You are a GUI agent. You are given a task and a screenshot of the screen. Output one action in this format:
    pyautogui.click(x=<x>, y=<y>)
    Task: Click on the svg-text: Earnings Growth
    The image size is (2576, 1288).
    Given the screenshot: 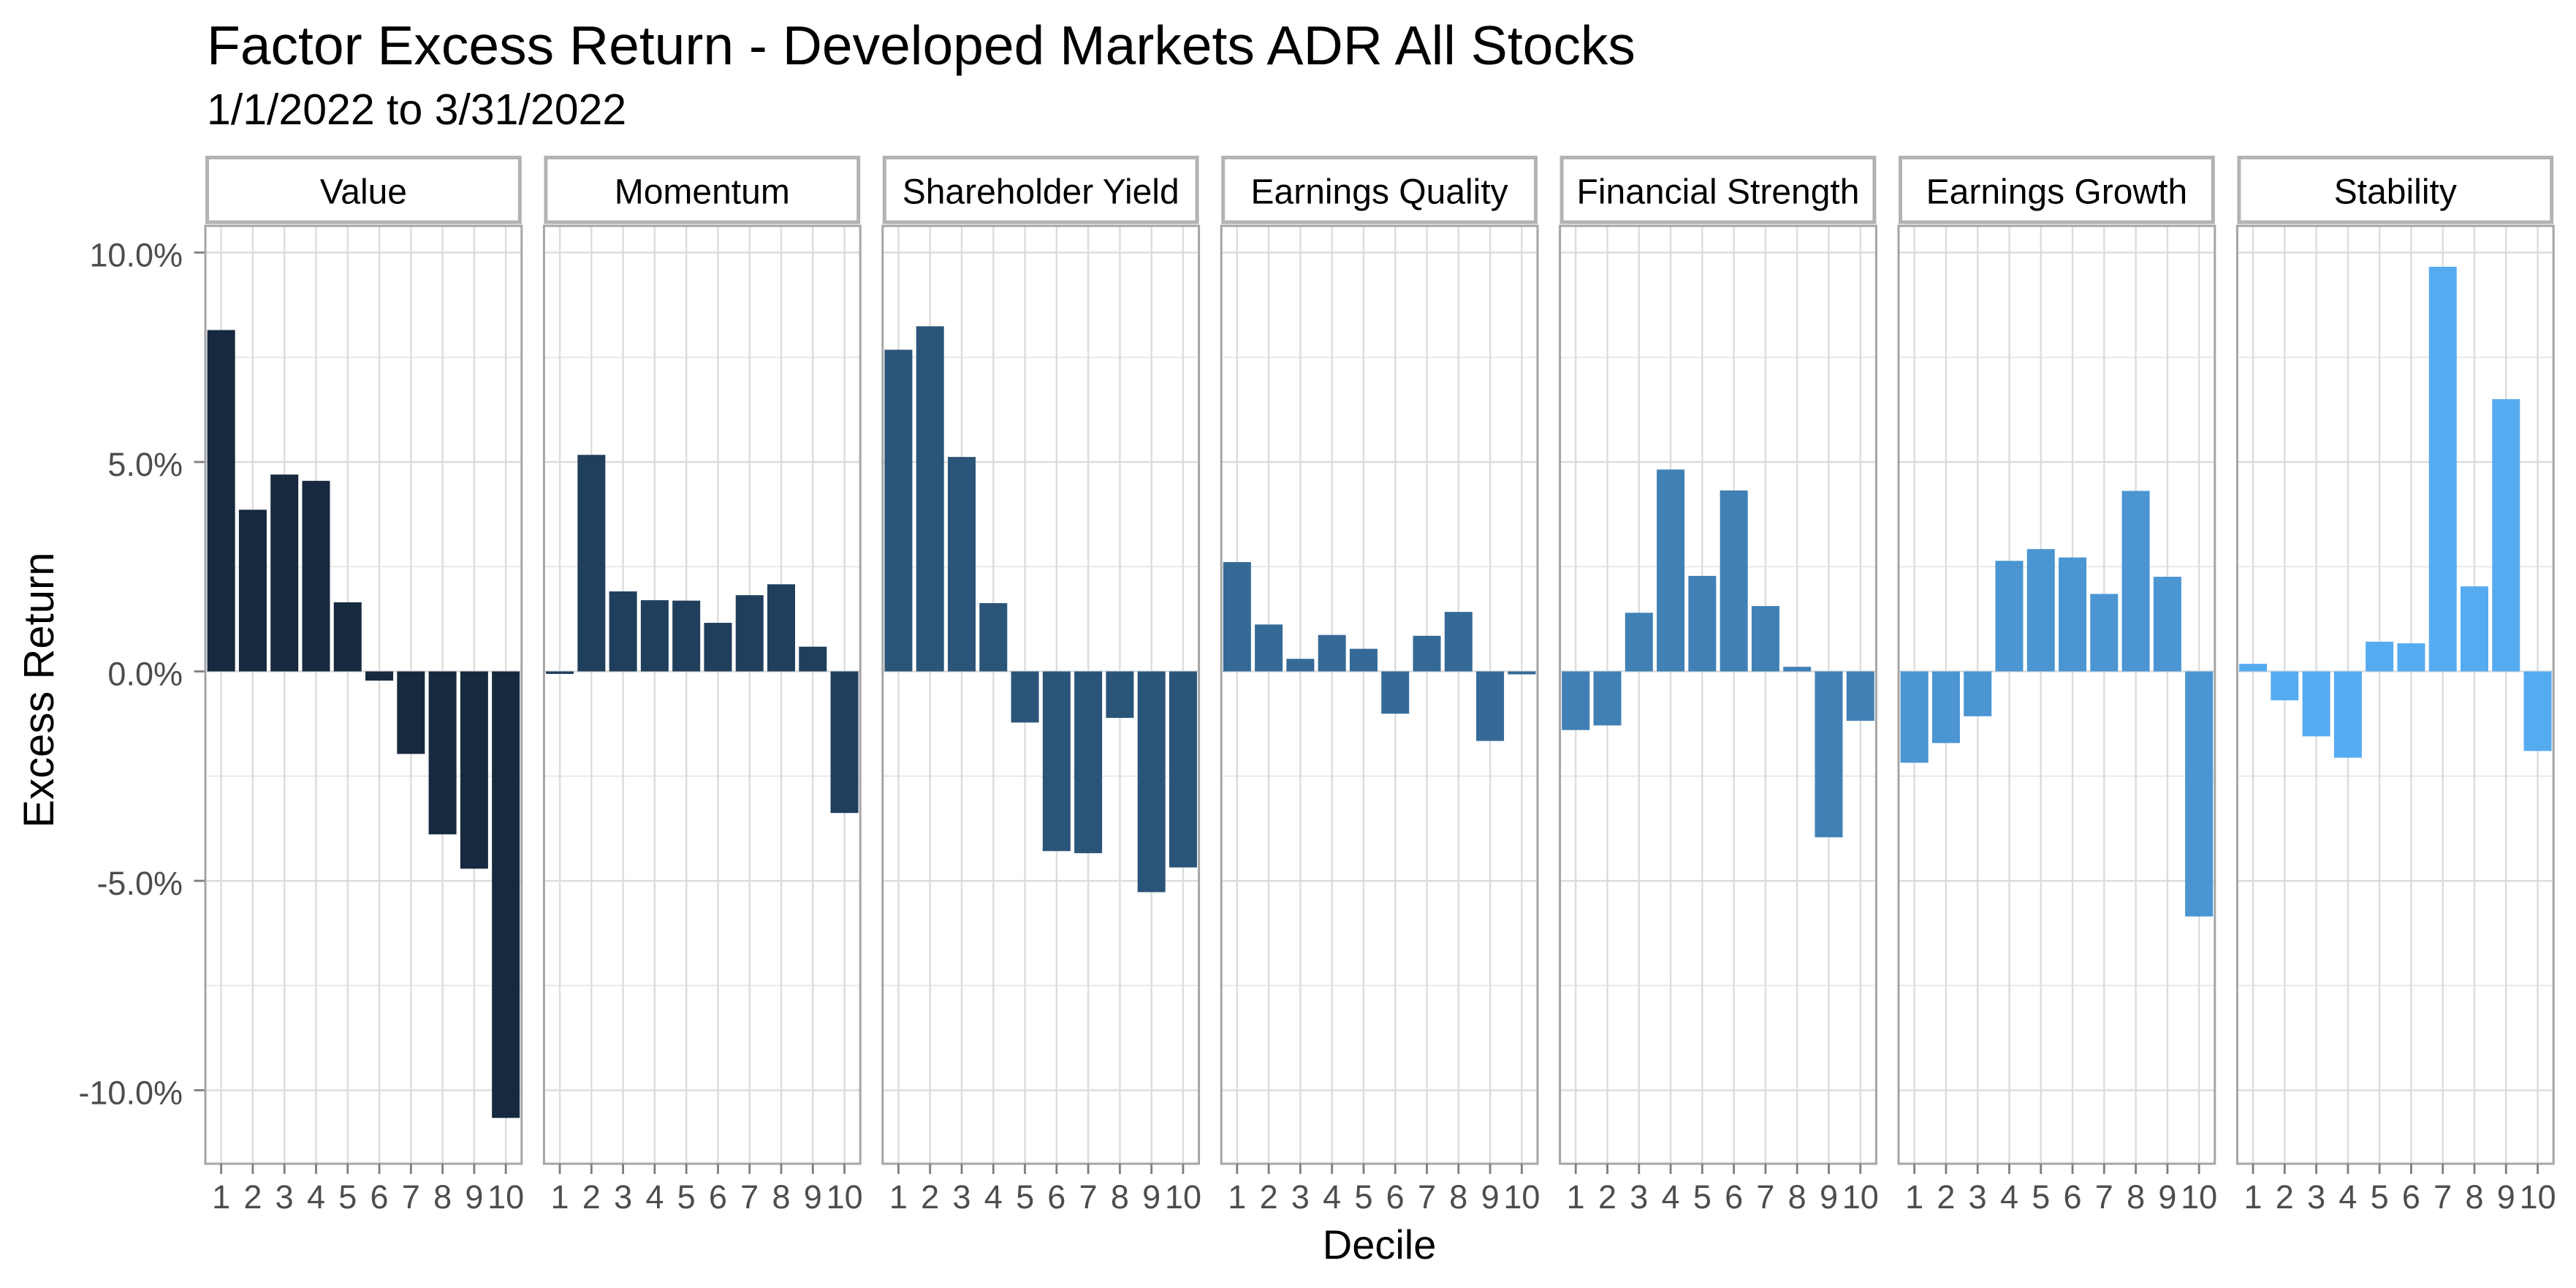 What is the action you would take?
    pyautogui.click(x=2057, y=192)
    